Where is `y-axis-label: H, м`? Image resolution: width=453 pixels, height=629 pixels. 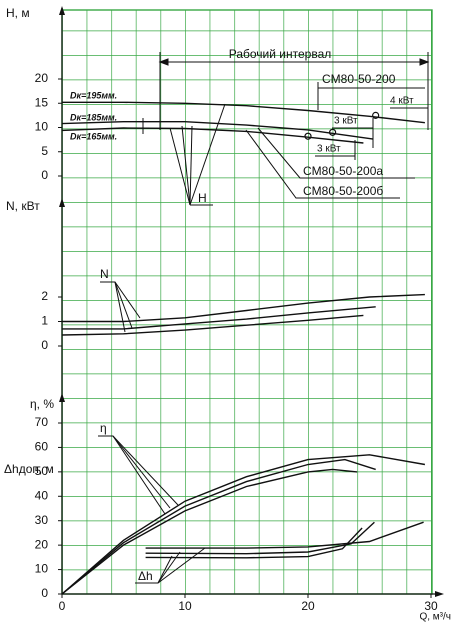
y-axis-label: H, м is located at coordinates (18, 13).